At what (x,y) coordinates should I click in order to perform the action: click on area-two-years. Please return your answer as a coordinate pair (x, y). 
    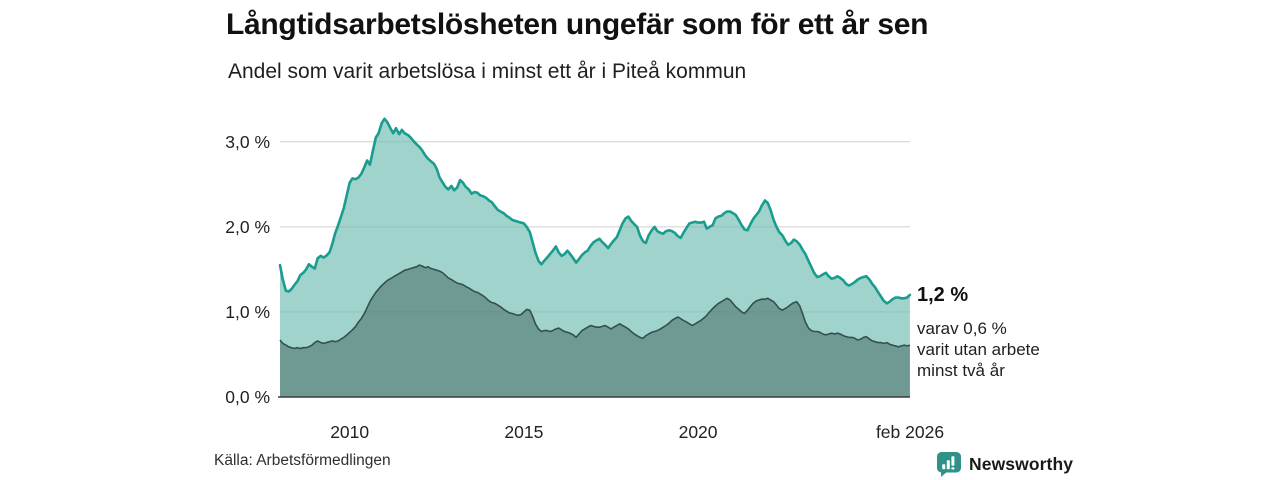
    Looking at the image, I should click on (595, 331).